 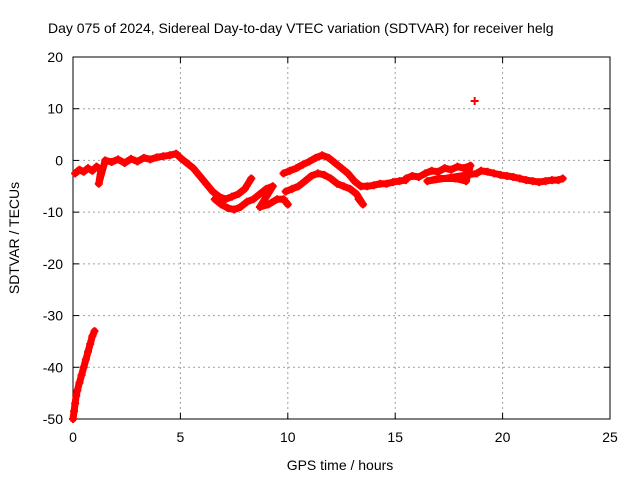 What do you see at coordinates (73, 437) in the screenshot?
I see `x-tick-label: 0` at bounding box center [73, 437].